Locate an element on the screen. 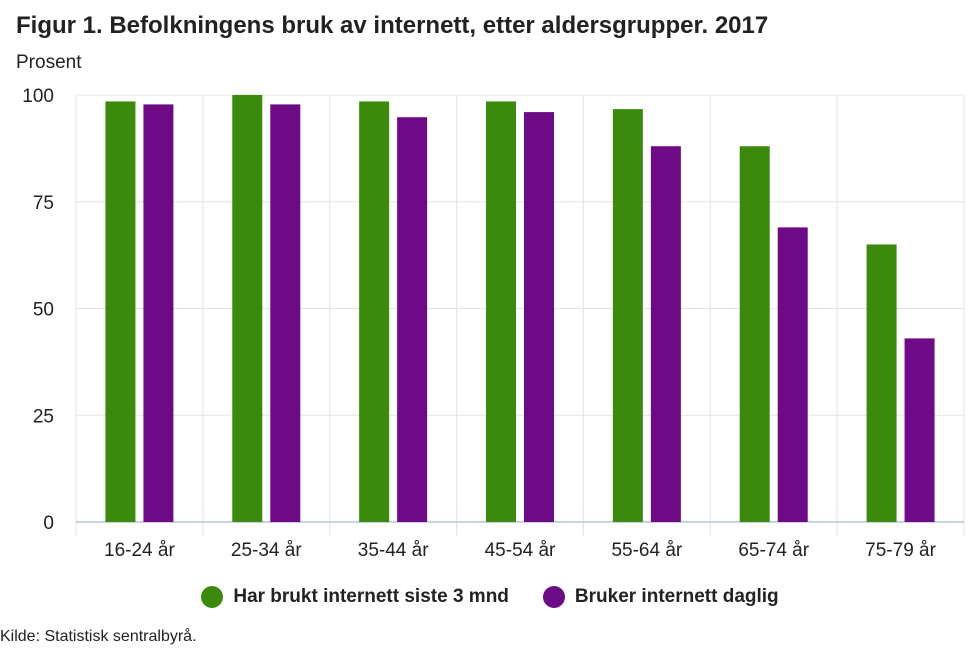  x-tick-label: 25-34 år is located at coordinates (266, 550).